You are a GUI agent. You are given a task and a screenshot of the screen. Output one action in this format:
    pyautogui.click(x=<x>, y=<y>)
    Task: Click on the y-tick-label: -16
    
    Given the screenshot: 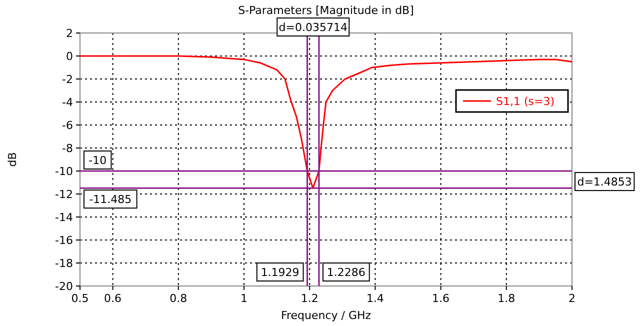 What is the action you would take?
    pyautogui.click(x=64, y=240)
    